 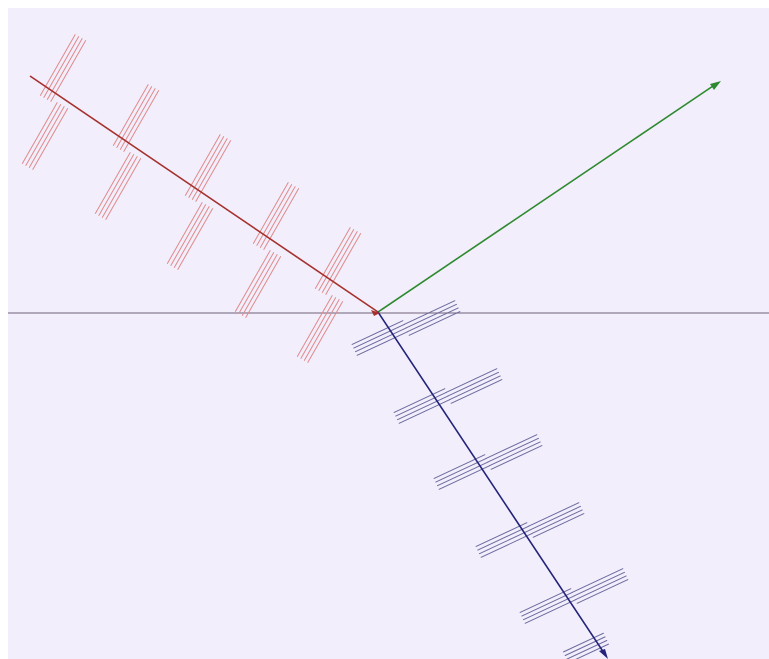 I want to click on incident-arrowhead, so click(x=375, y=313).